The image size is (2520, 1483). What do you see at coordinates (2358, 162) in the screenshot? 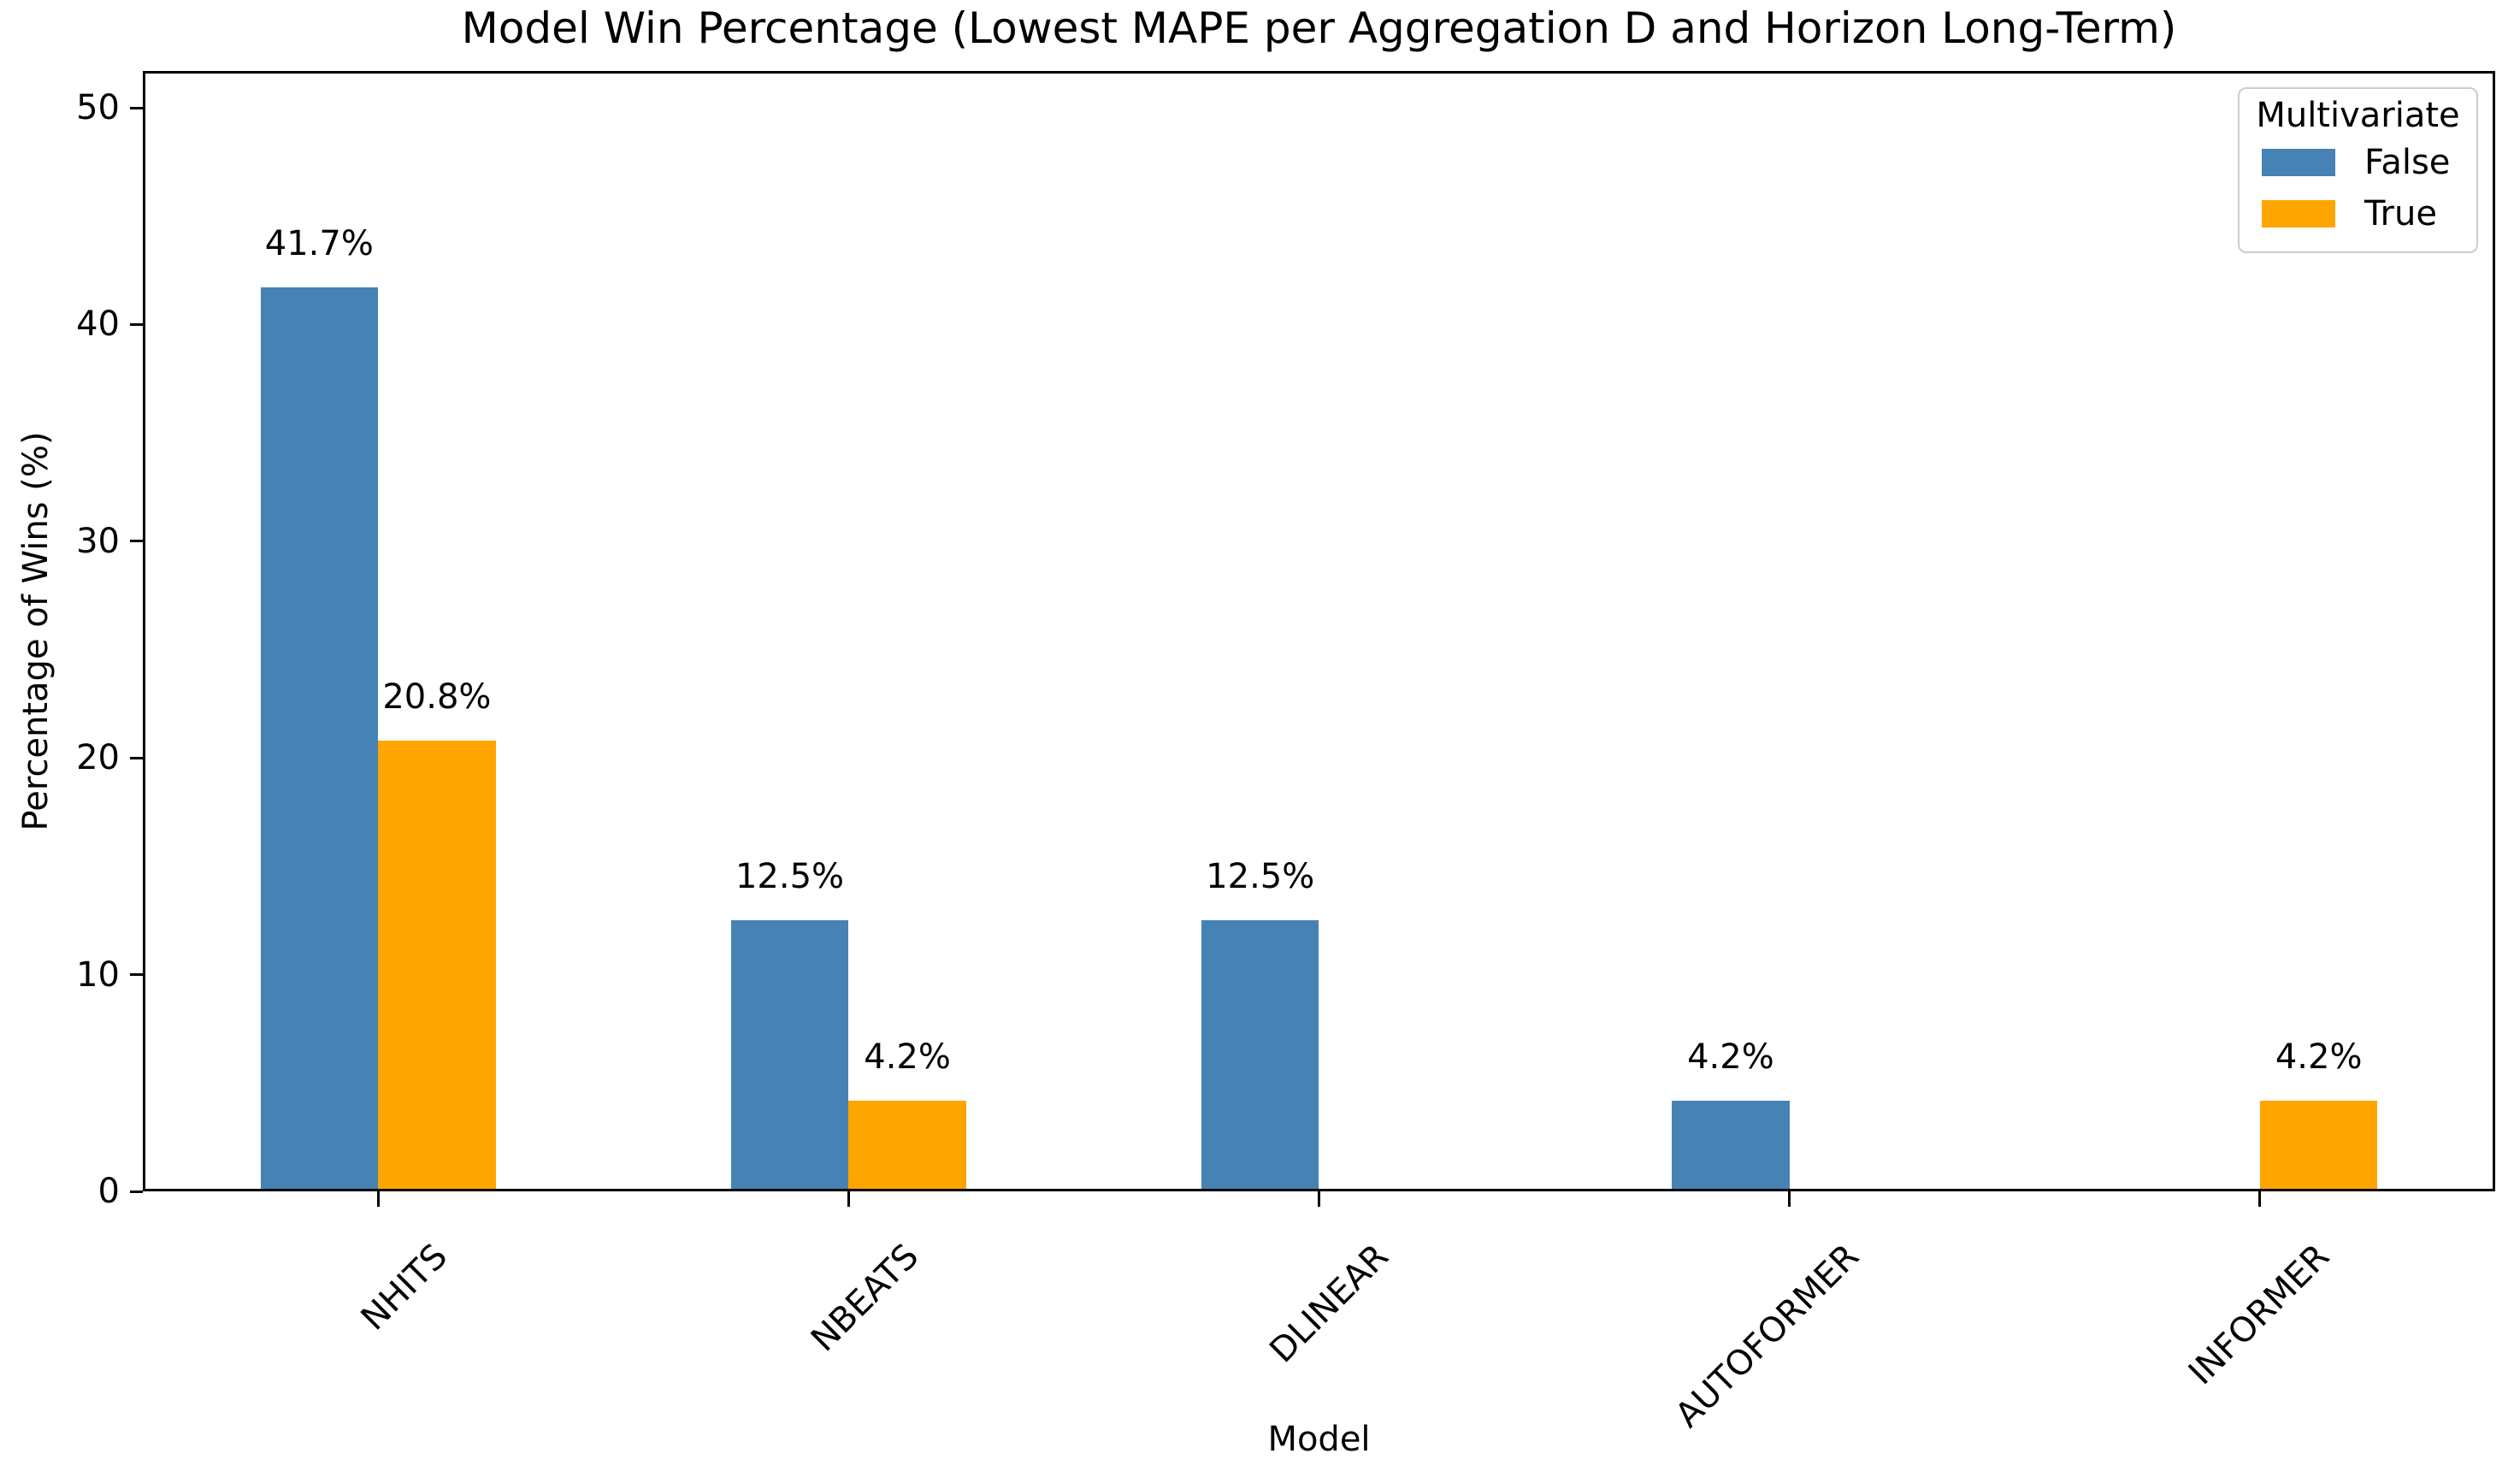
I see `legend-entry-false: False` at bounding box center [2358, 162].